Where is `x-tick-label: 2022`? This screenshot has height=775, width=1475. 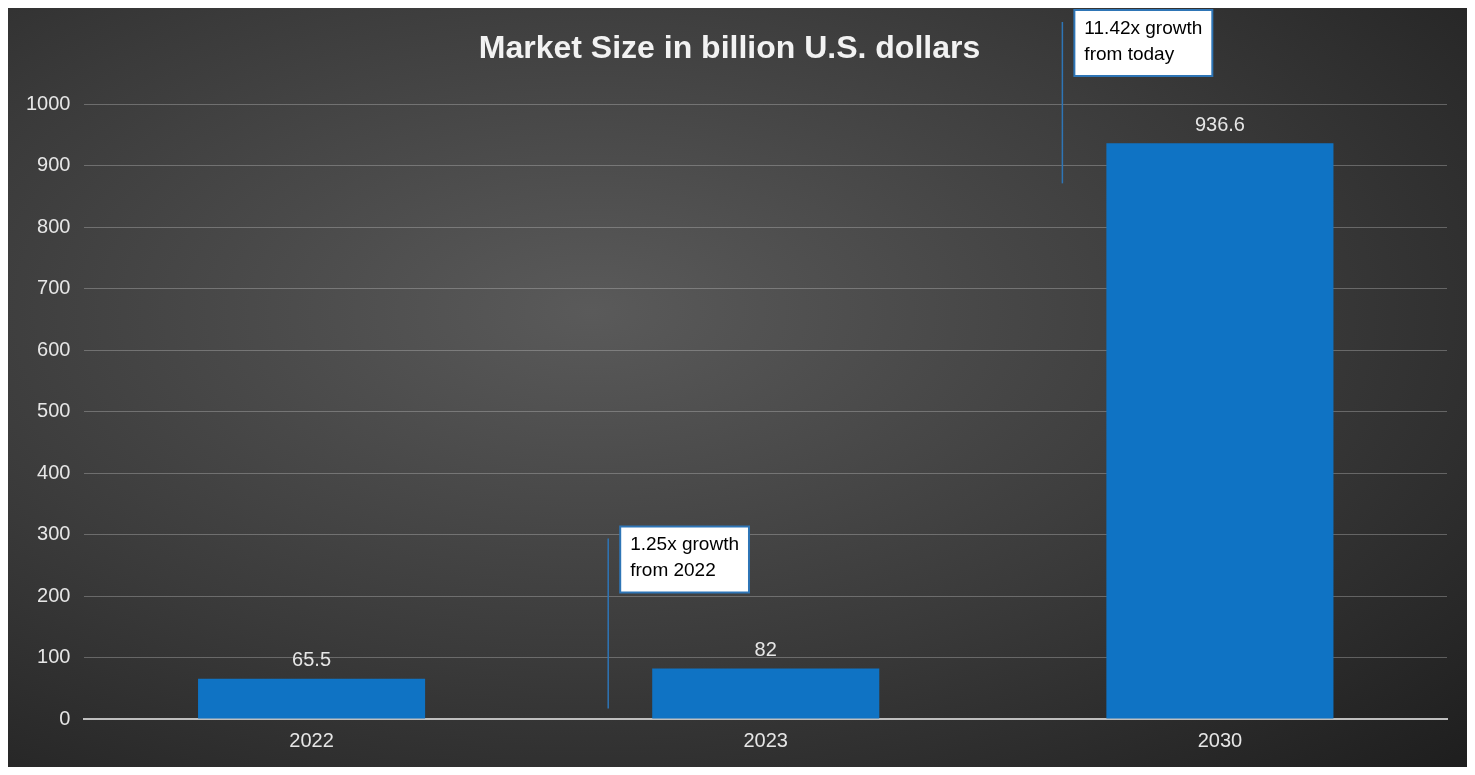
x-tick-label: 2022 is located at coordinates (311, 739).